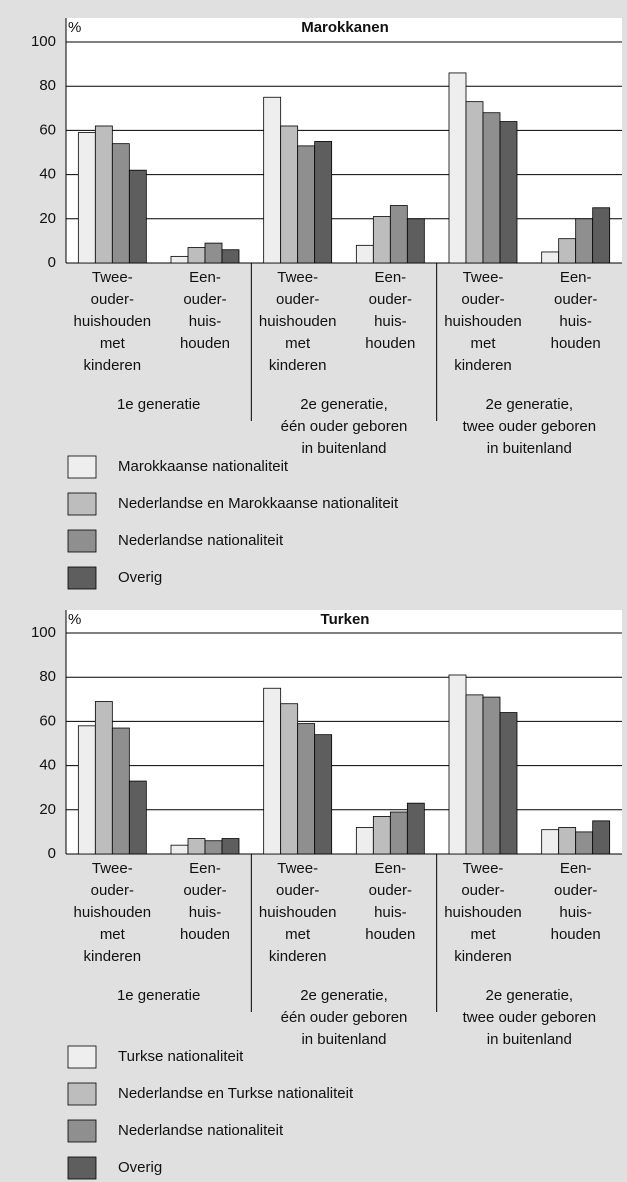 The width and height of the screenshot is (627, 1182). What do you see at coordinates (345, 619) in the screenshot?
I see `chart-title: Turken` at bounding box center [345, 619].